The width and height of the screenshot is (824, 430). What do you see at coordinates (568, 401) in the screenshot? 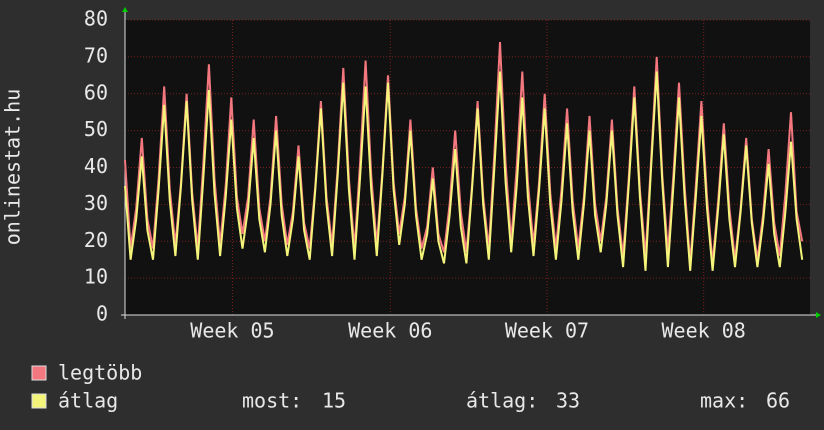
I see `stat-value: 33` at bounding box center [568, 401].